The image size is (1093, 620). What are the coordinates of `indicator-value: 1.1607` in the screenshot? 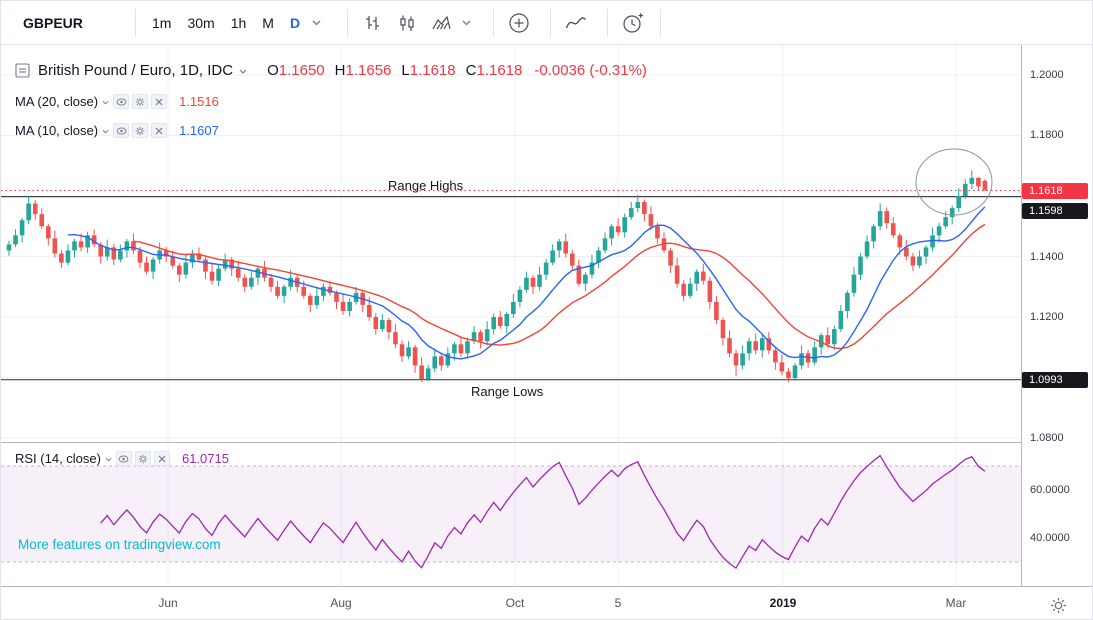 It's located at (199, 130).